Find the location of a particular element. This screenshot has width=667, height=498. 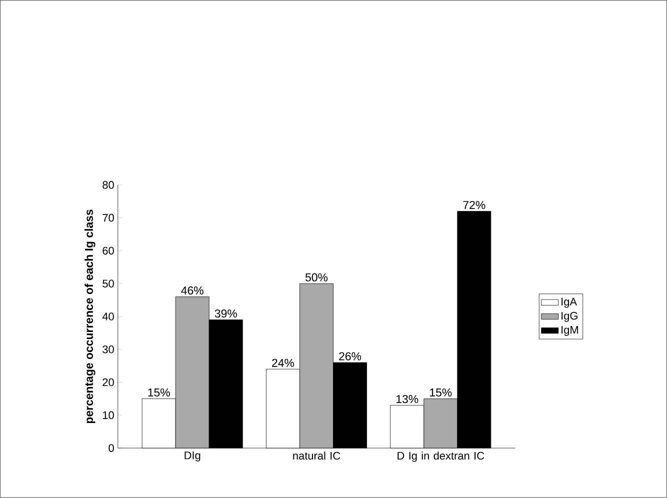

data-label: 72% is located at coordinates (474, 205).